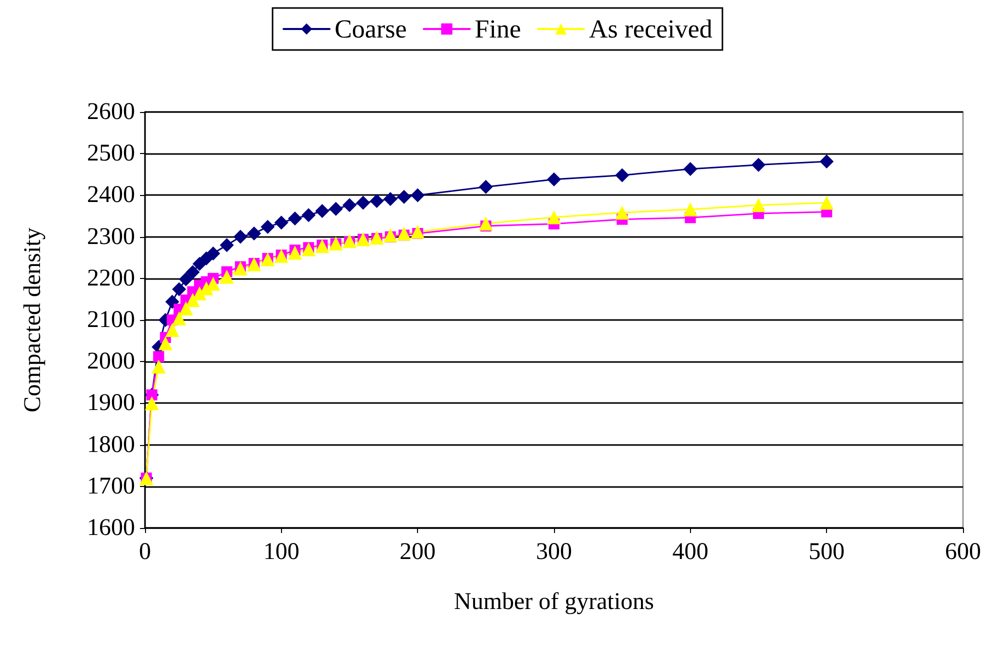 This screenshot has width=995, height=653. What do you see at coordinates (690, 552) in the screenshot?
I see `x-tick-label: 400` at bounding box center [690, 552].